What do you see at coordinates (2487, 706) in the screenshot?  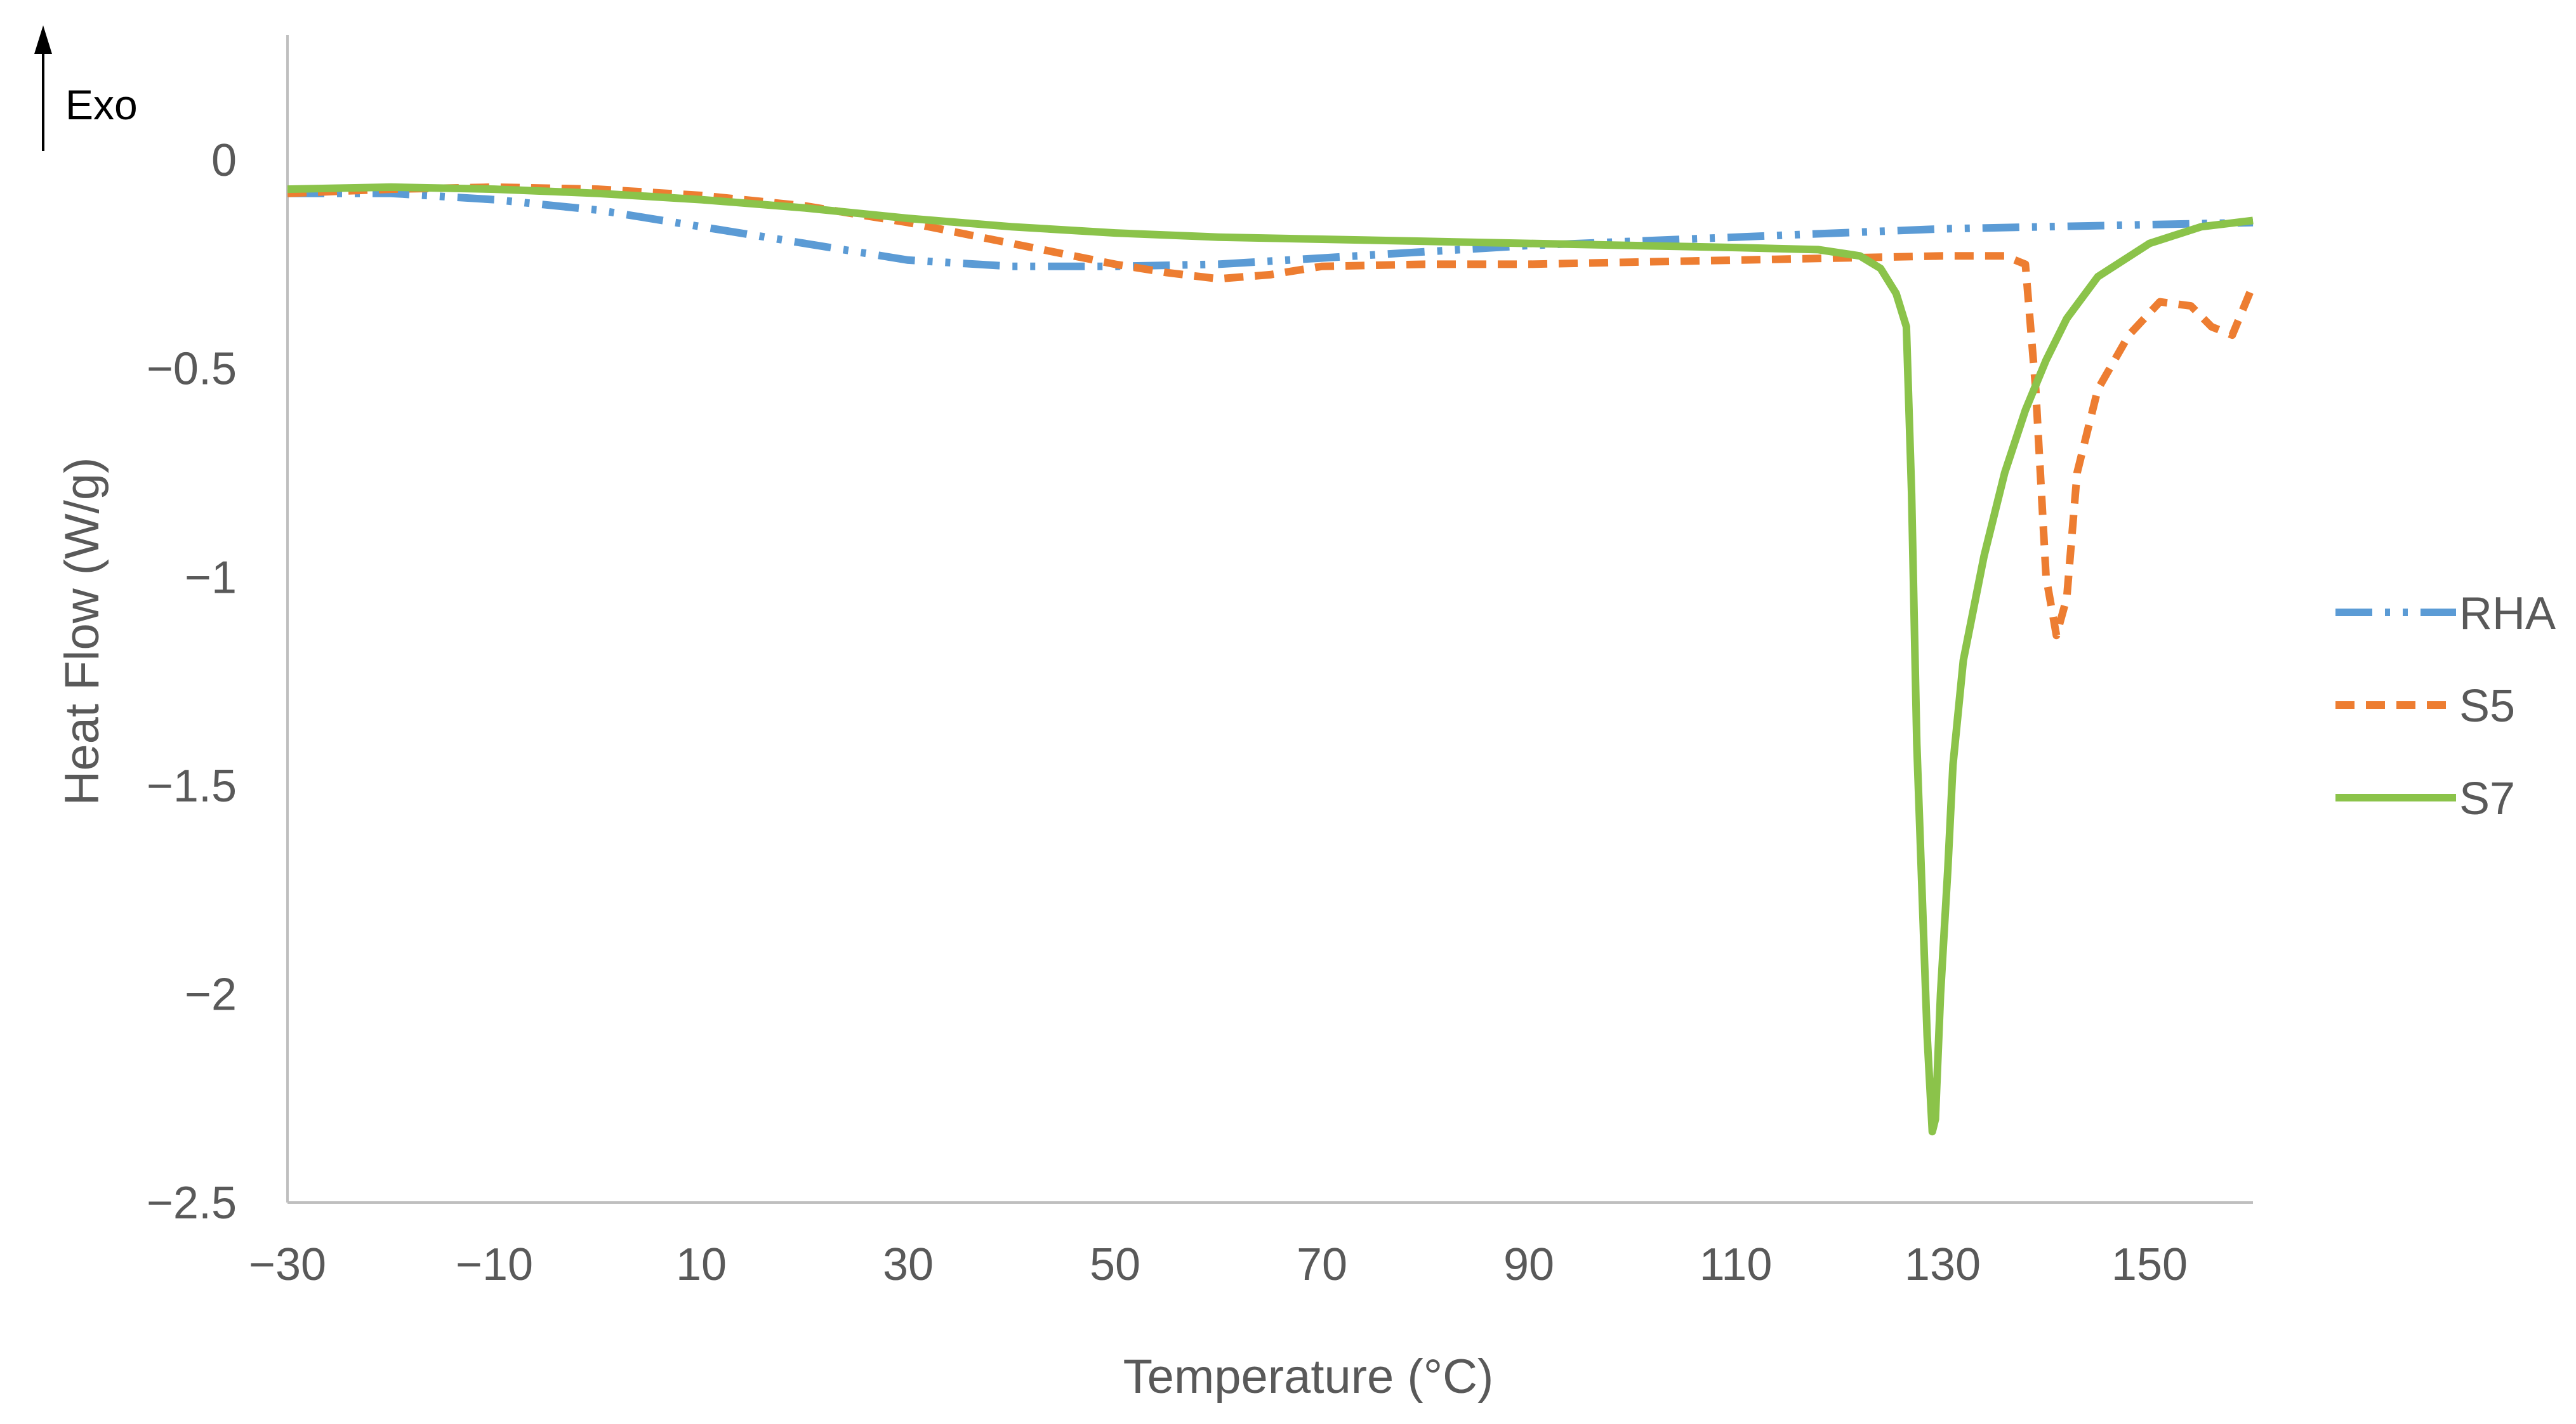 I see `legend-label-s5: S5` at bounding box center [2487, 706].